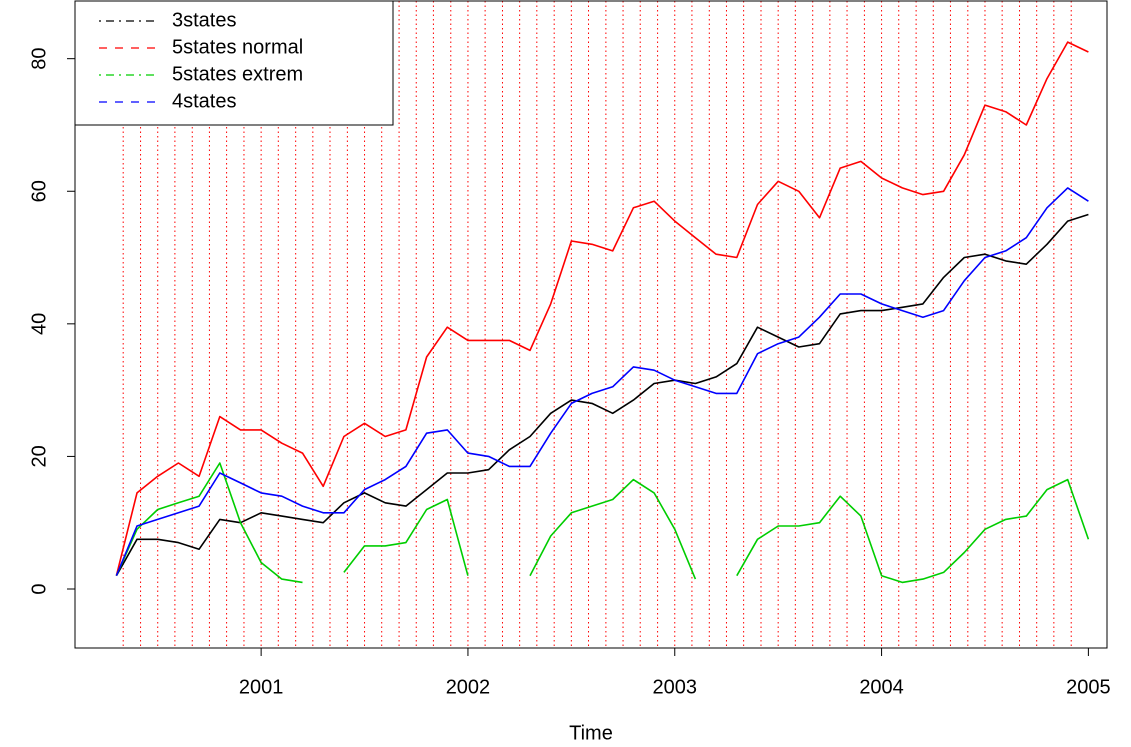 The height and width of the screenshot is (747, 1131). What do you see at coordinates (204, 101) in the screenshot?
I see `legend-label: 4states` at bounding box center [204, 101].